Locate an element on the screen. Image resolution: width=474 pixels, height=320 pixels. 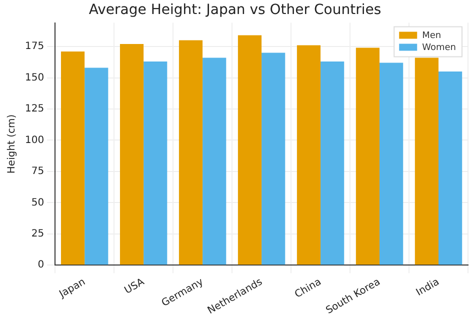
y-tick-label: 125 is located at coordinates (34, 109).